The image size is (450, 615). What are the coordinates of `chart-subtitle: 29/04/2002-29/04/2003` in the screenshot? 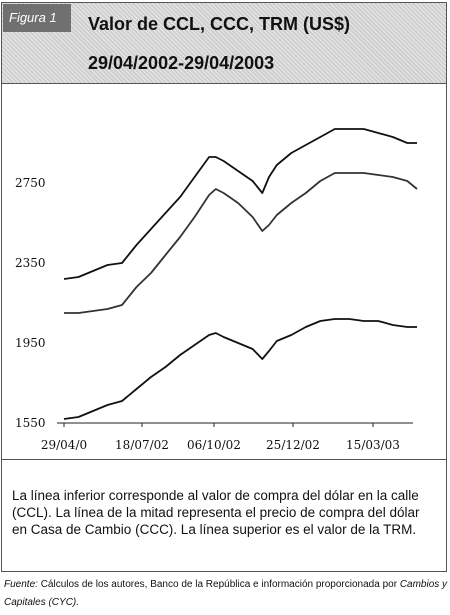 It's located at (181, 63).